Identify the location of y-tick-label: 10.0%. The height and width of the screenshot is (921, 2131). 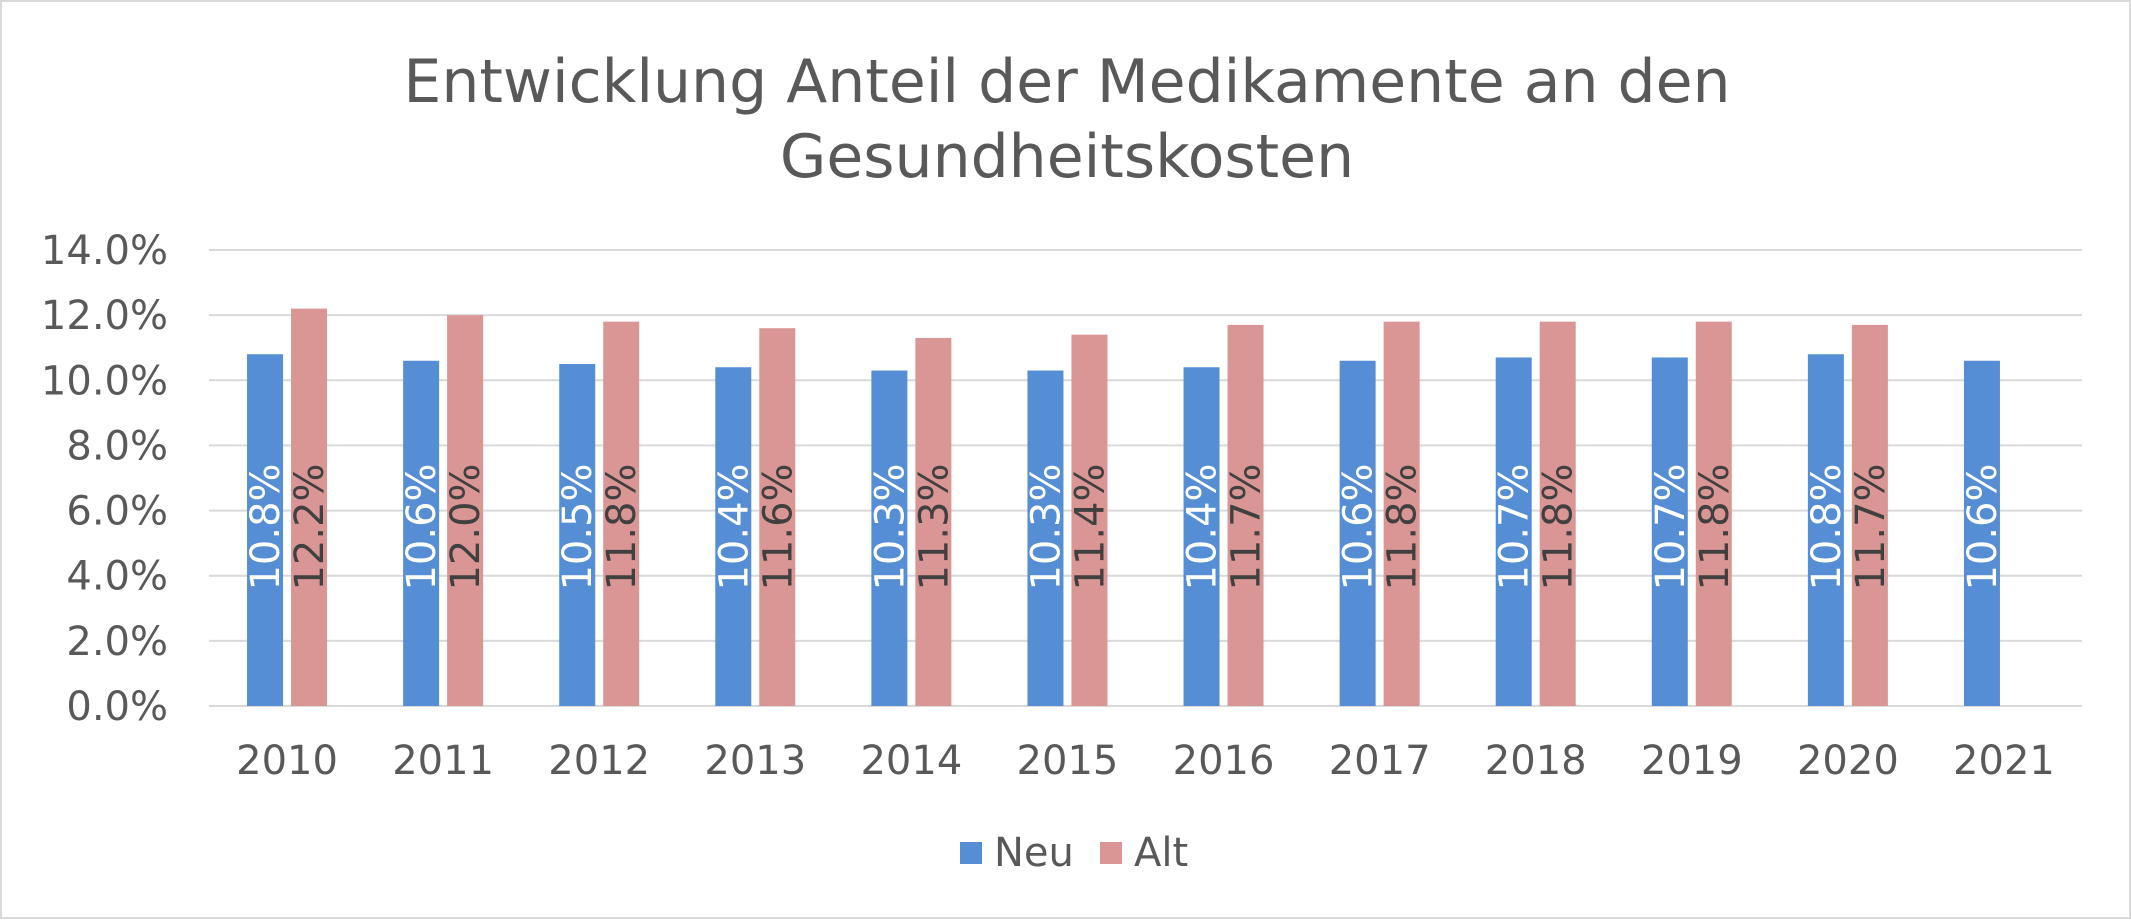
(104, 381).